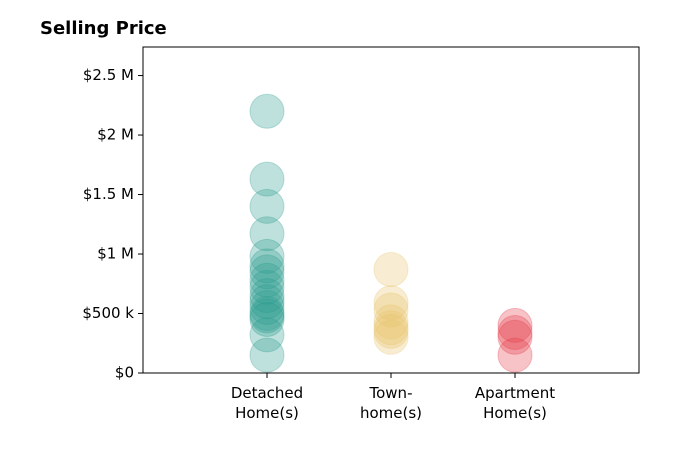 The image size is (679, 462). I want to click on y-tick-label: $2 M, so click(115, 135).